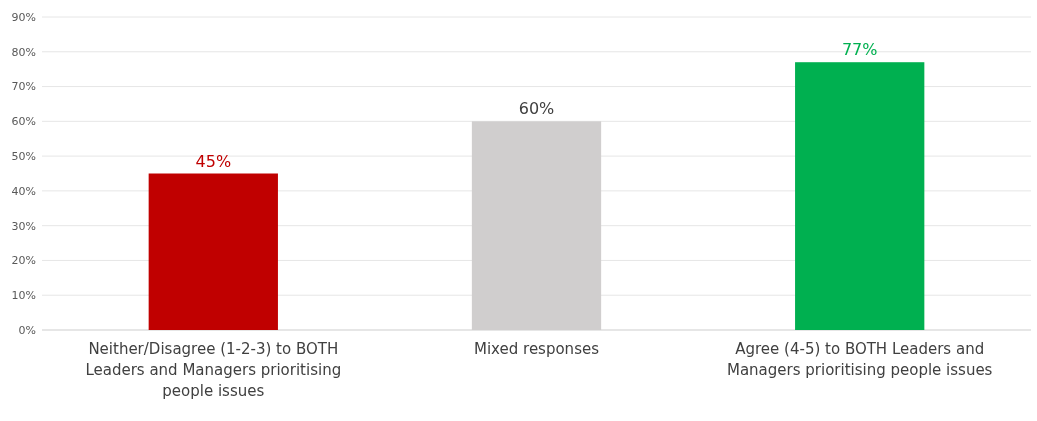  What do you see at coordinates (23, 191) in the screenshot?
I see `y-tick-label: 40%` at bounding box center [23, 191].